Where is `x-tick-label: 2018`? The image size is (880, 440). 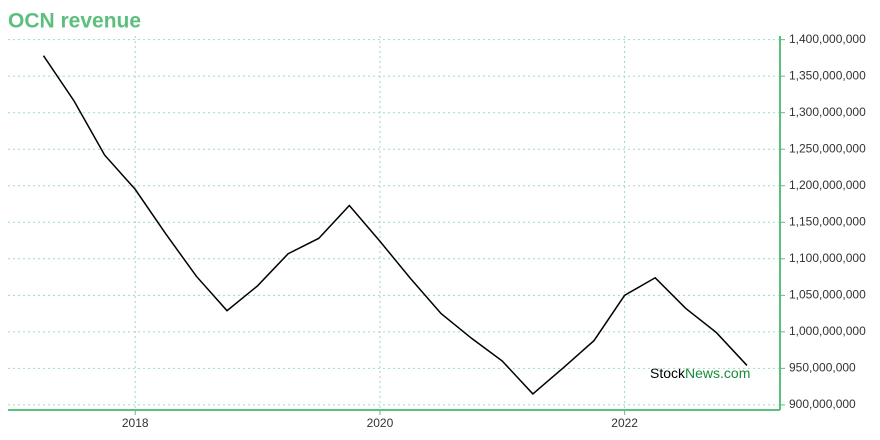
x-tick-label: 2018 is located at coordinates (135, 423).